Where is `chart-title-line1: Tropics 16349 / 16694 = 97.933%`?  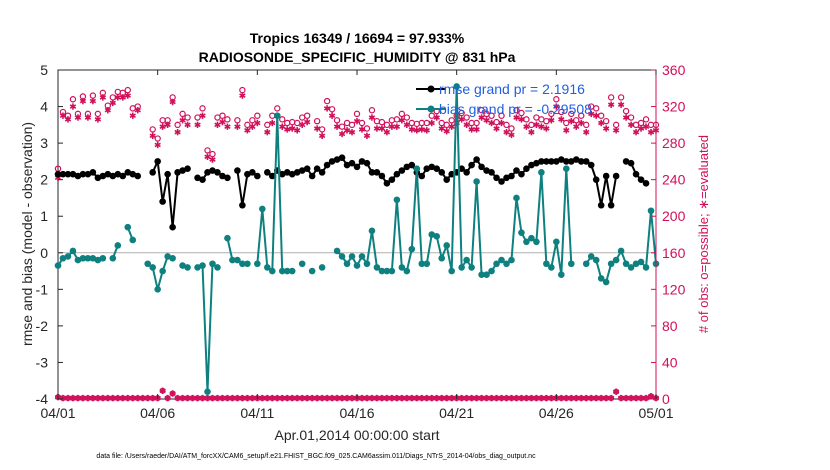
chart-title-line1: Tropics 16349 / 16694 = 97.933% is located at coordinates (357, 38).